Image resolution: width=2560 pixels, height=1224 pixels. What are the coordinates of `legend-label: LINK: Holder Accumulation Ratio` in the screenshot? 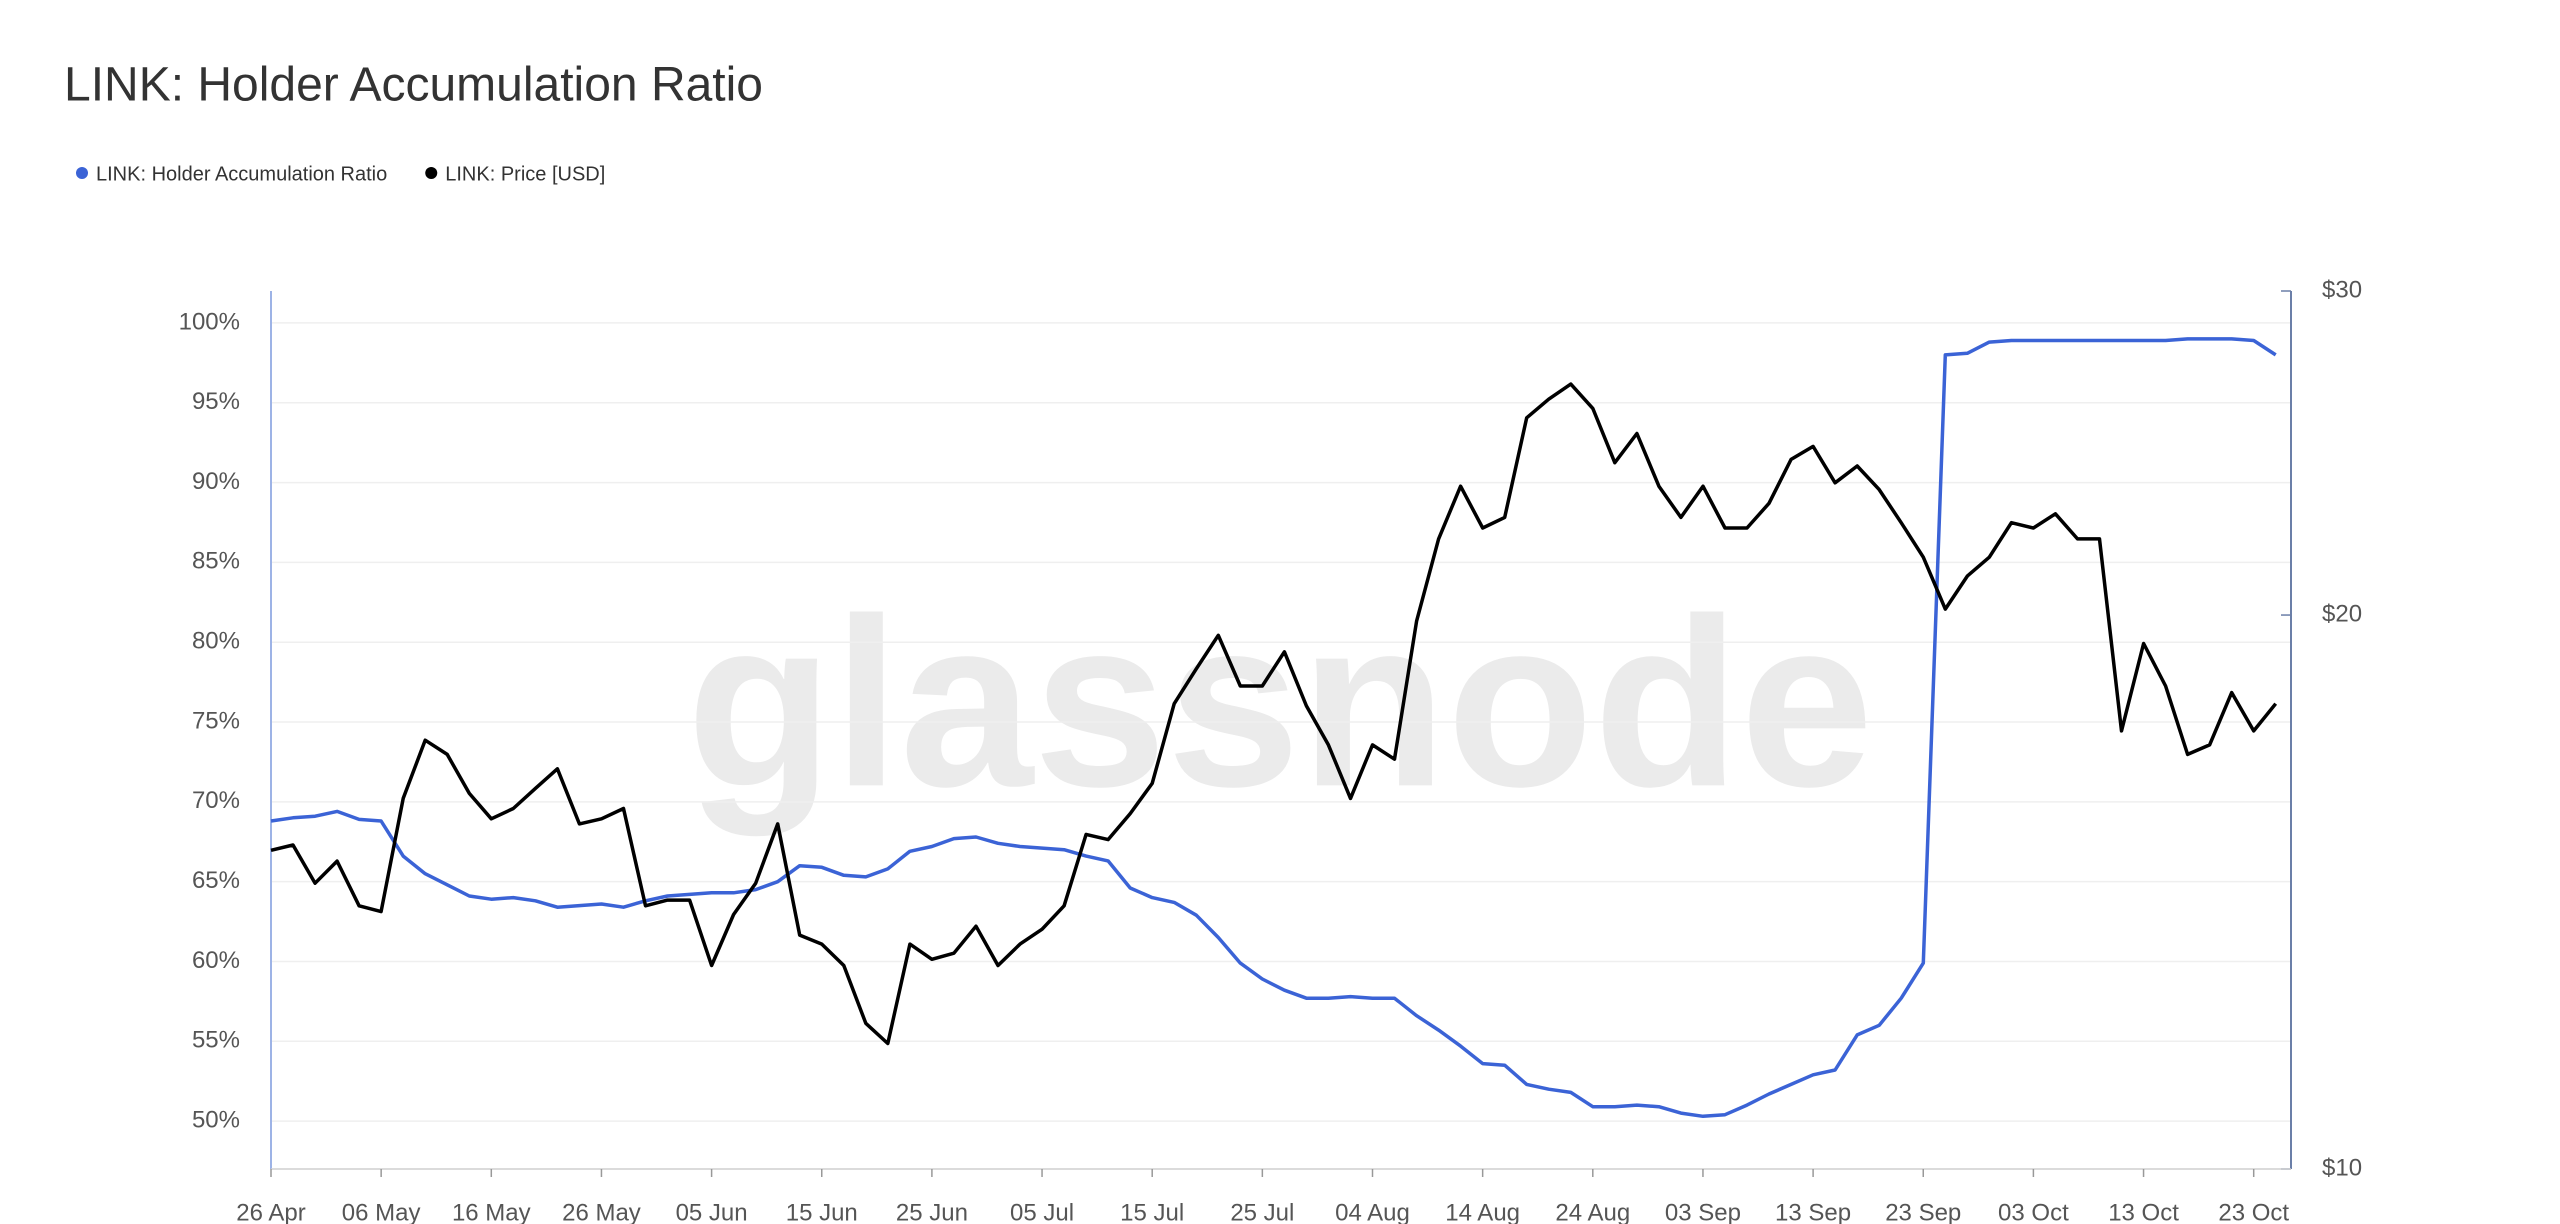 It's located at (241, 174).